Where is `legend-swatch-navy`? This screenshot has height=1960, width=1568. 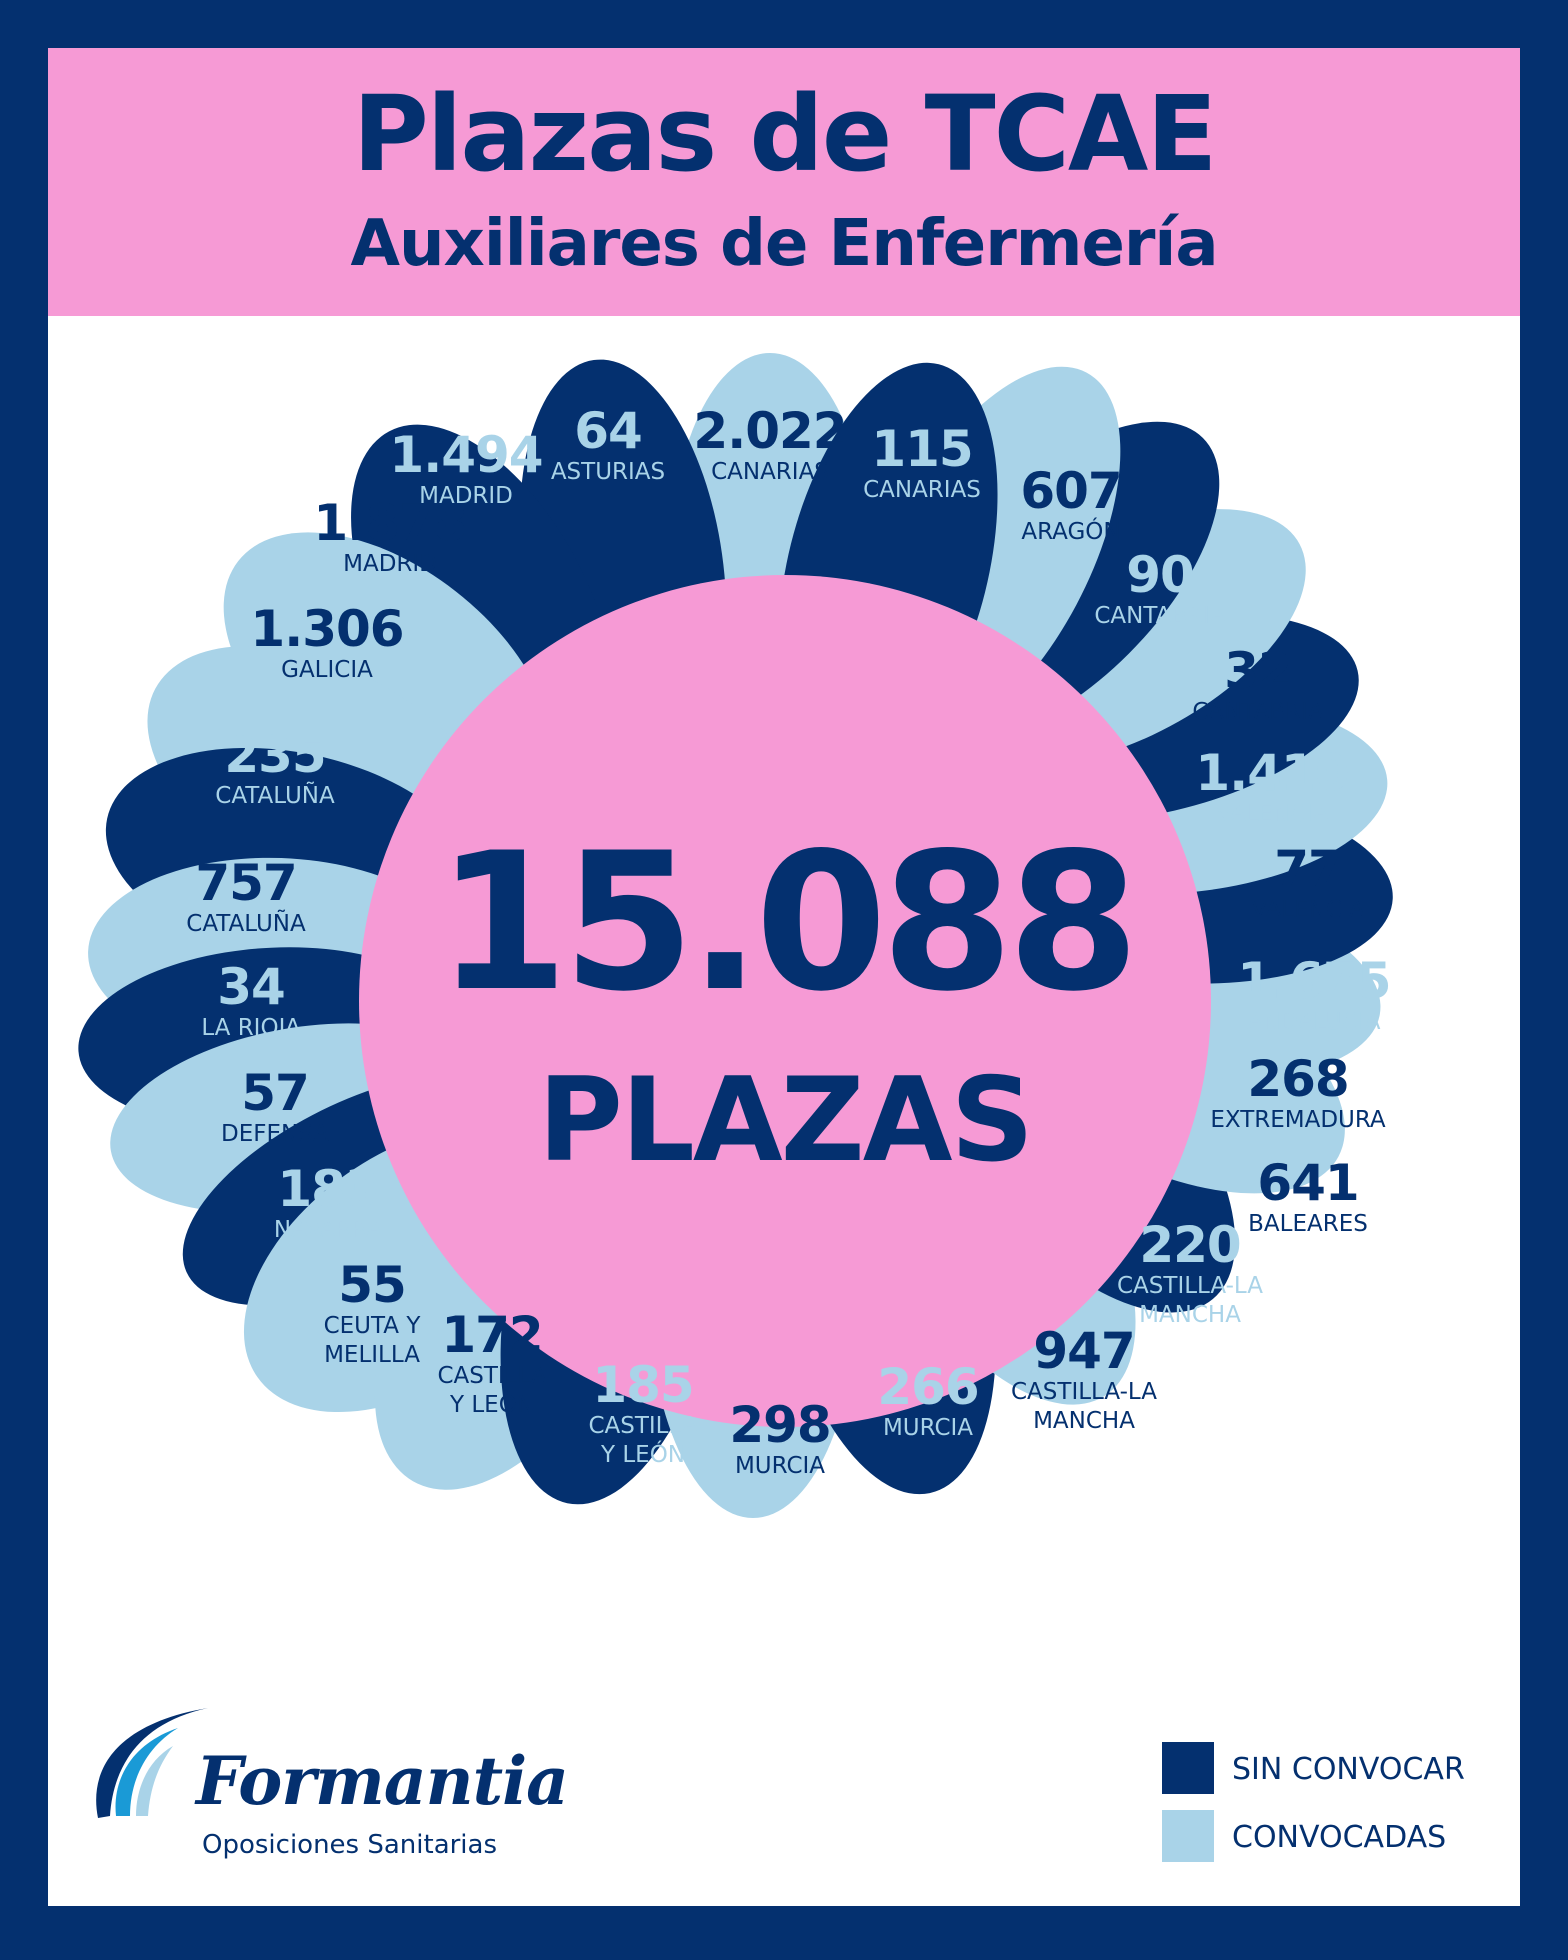 legend-swatch-navy is located at coordinates (1188, 1768).